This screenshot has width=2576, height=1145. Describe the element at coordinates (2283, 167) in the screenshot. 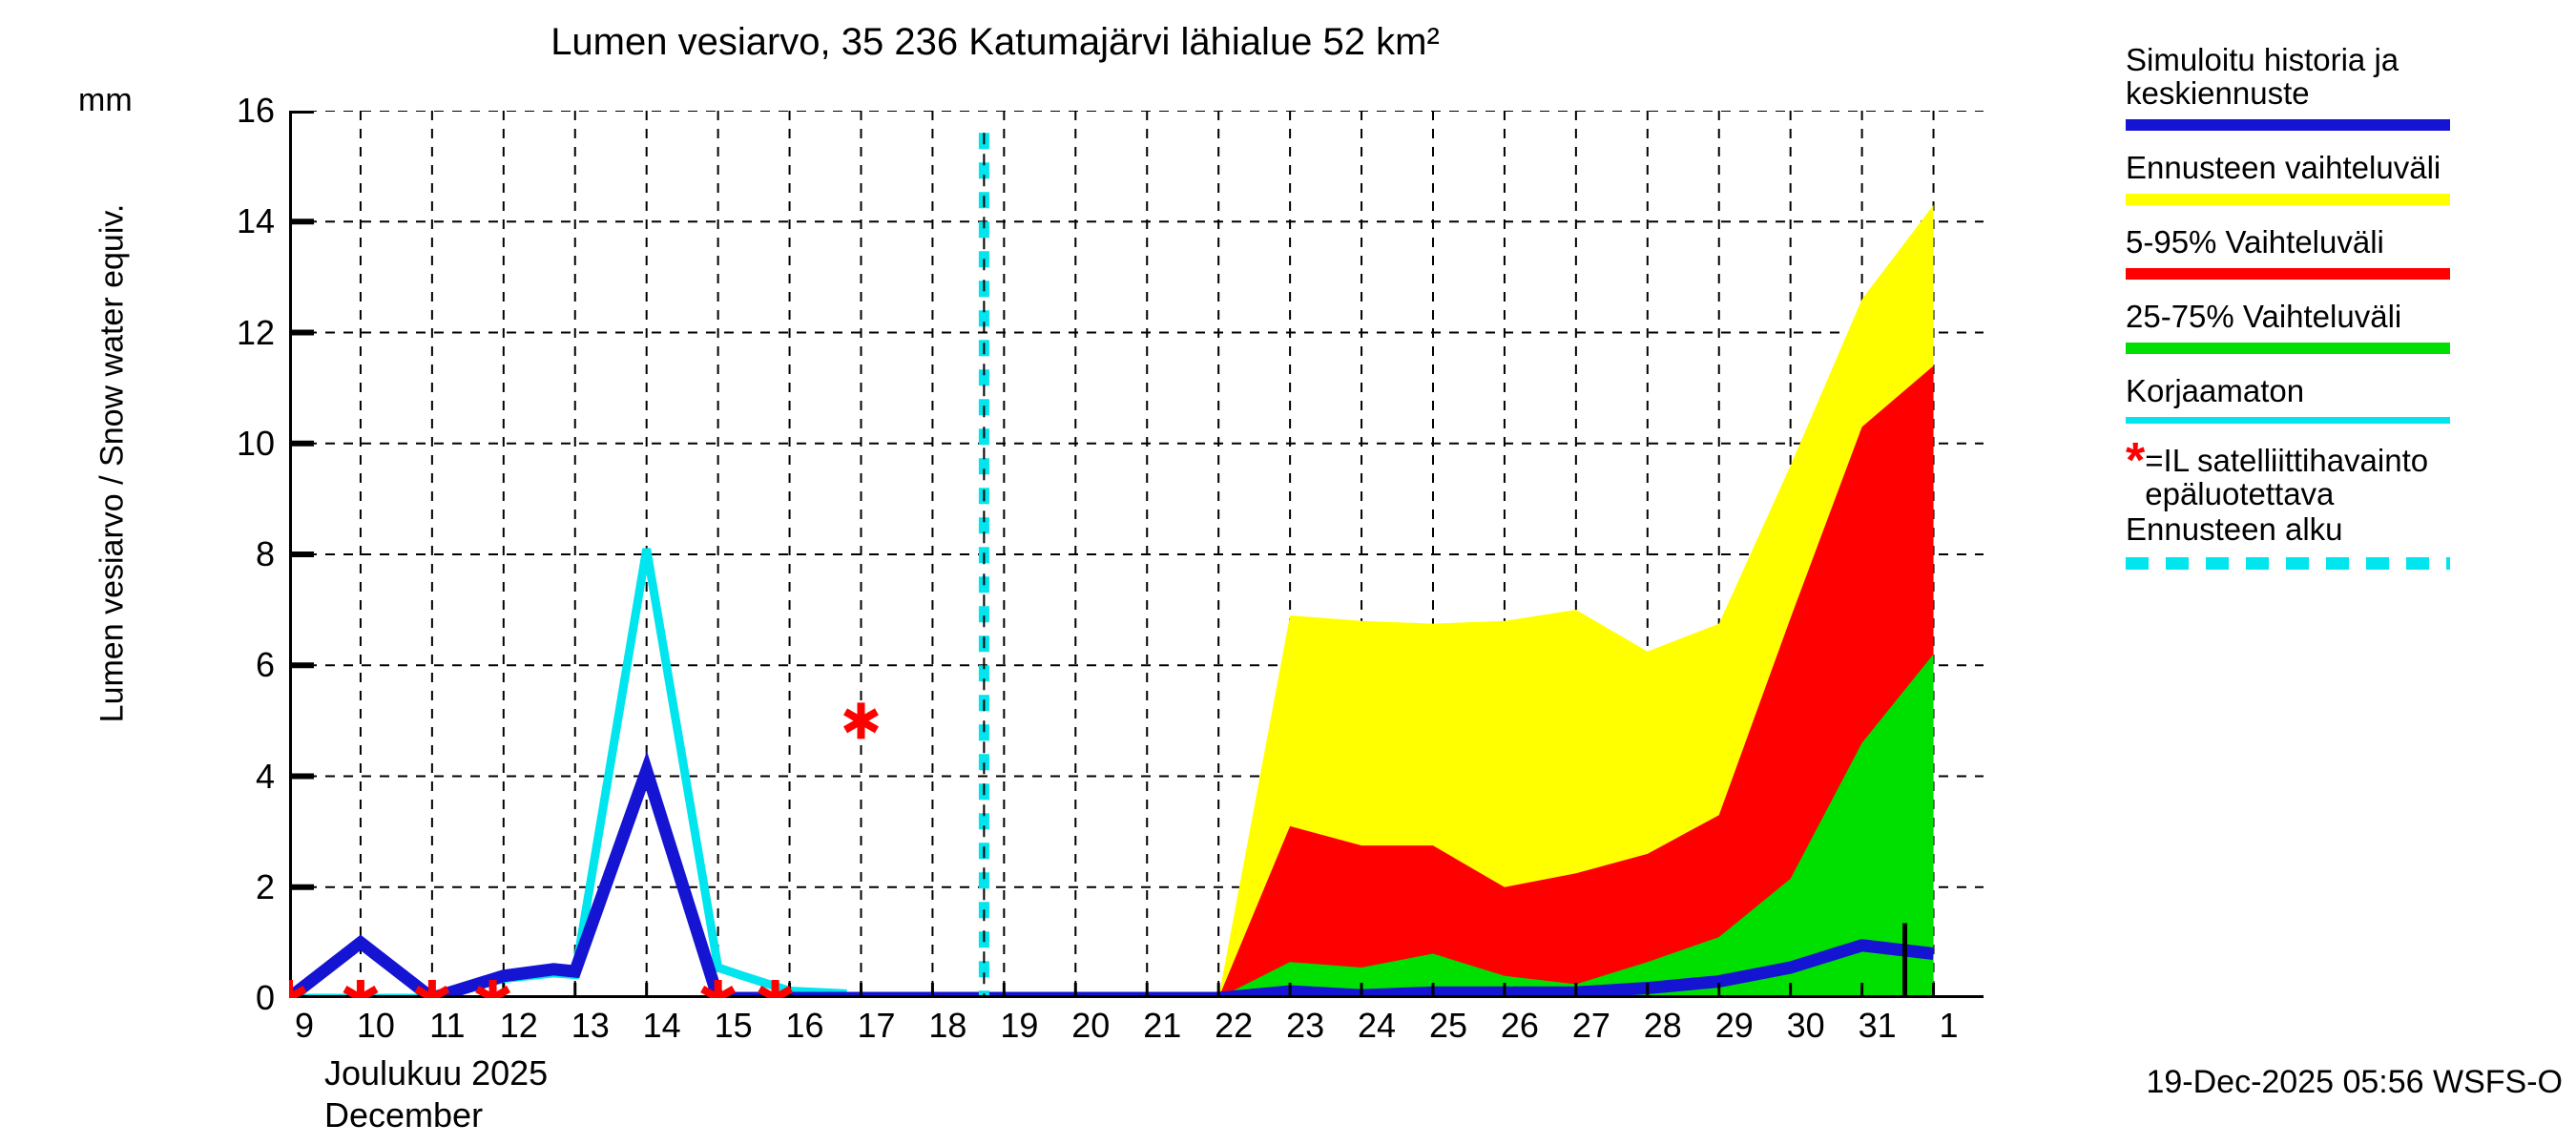

I see `legend-label: Ennusteen vaihteluväli` at that location.